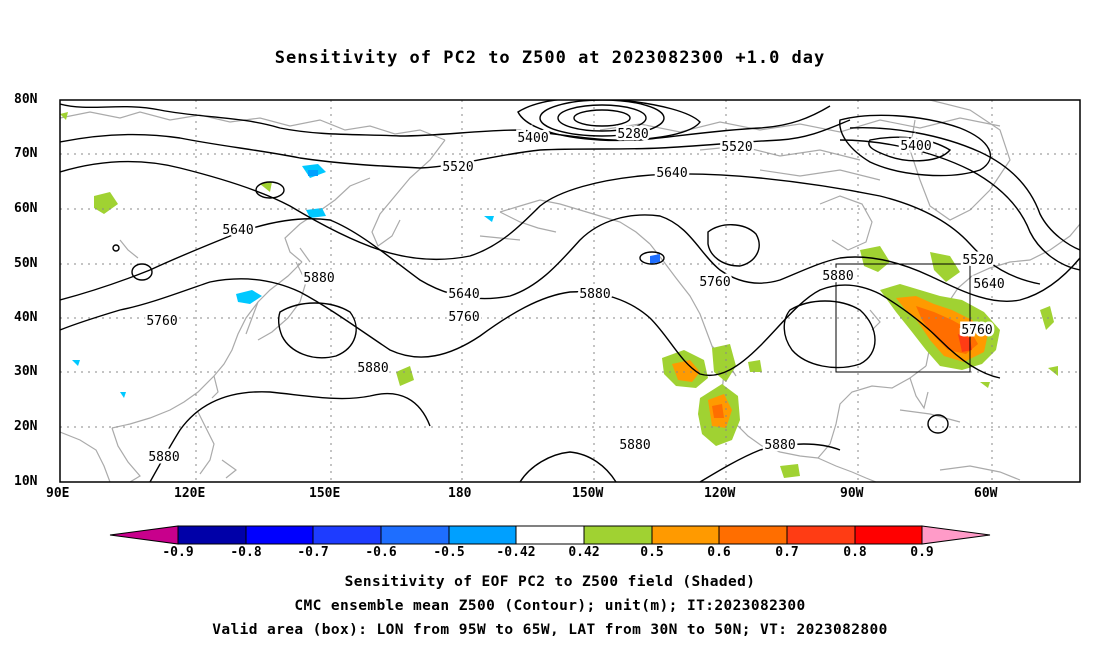 This screenshot has height=650, width=1100. Describe the element at coordinates (26, 426) in the screenshot. I see `lat-label: 20N` at that location.